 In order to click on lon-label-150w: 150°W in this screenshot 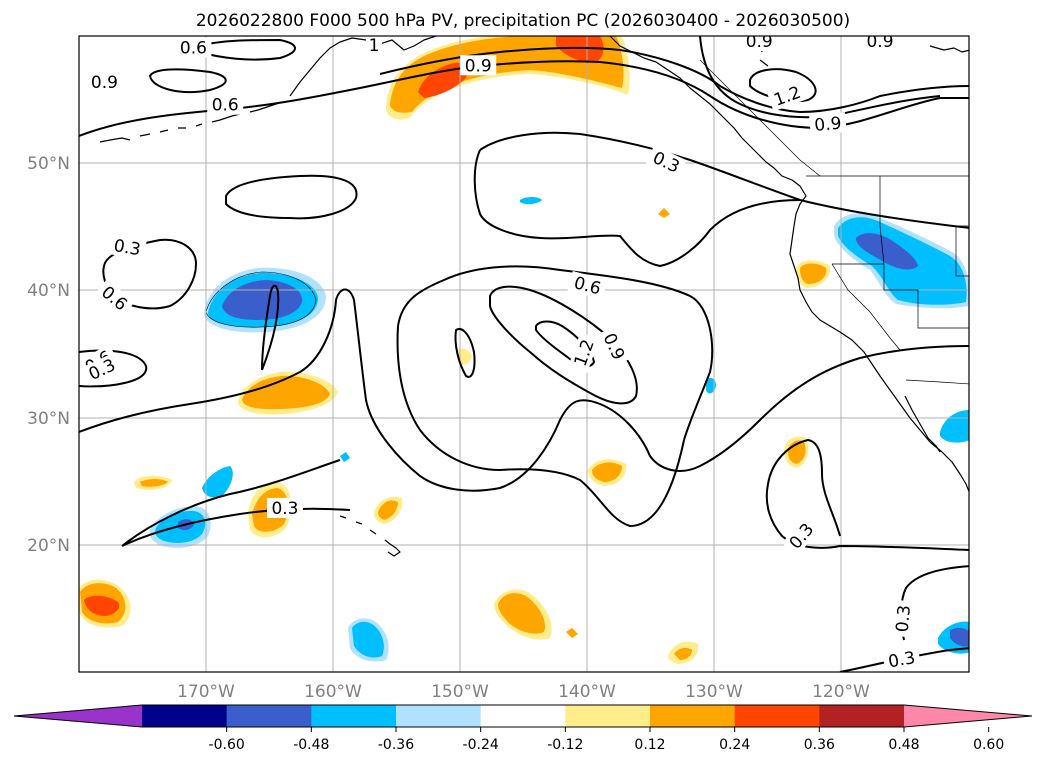, I will do `click(460, 692)`.